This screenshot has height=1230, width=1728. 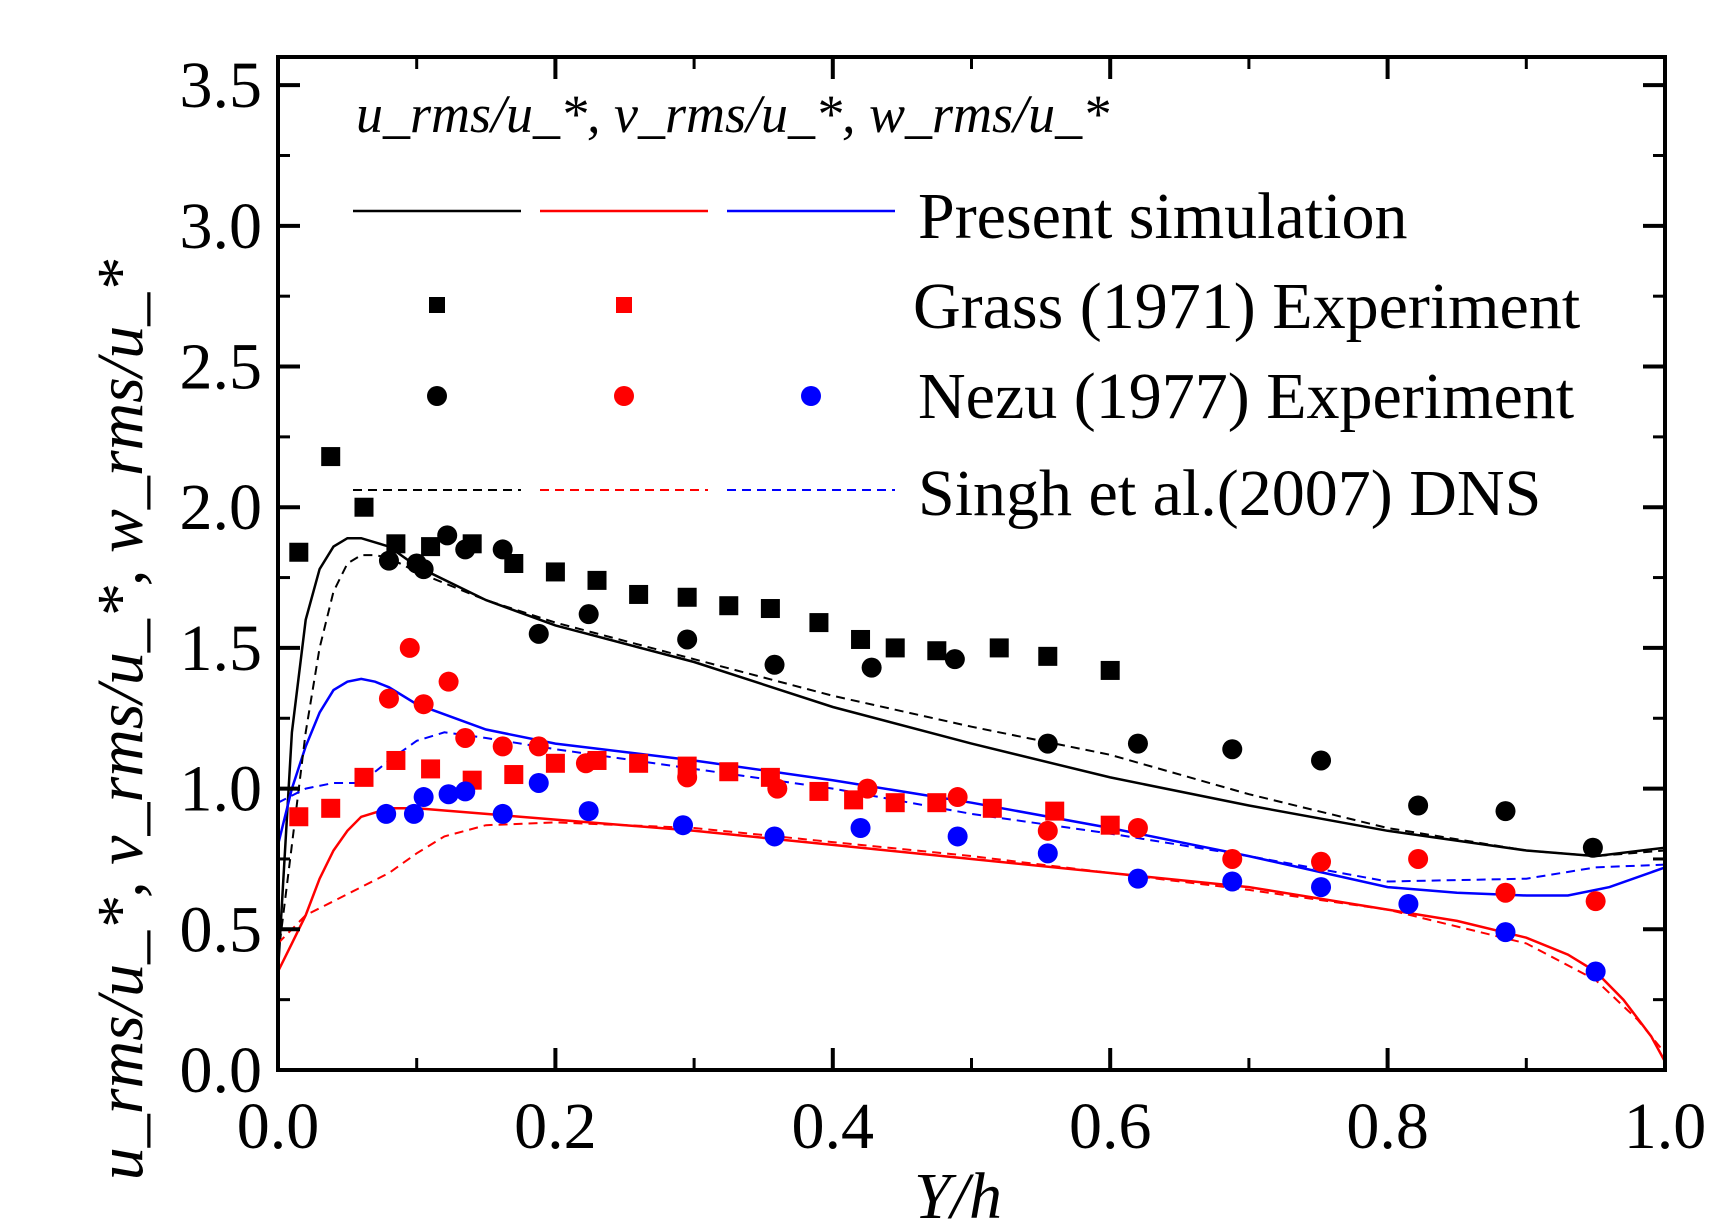 I want to click on y-tick-label: 2.5, so click(x=221, y=367).